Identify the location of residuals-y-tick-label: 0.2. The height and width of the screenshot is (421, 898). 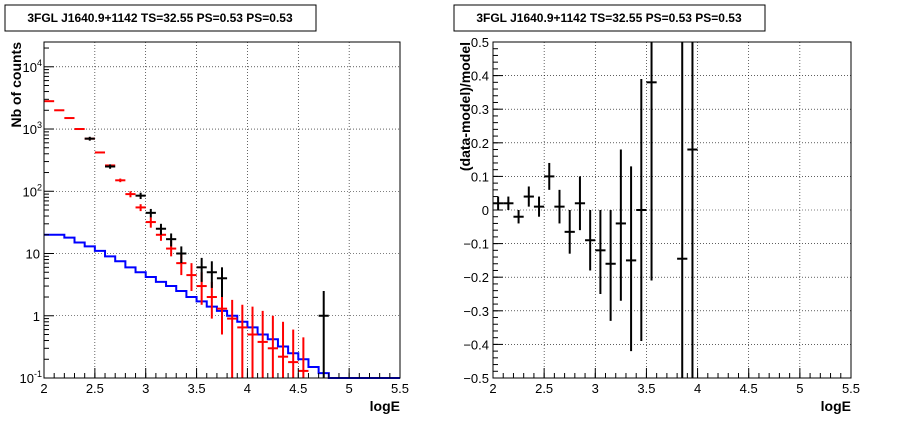
(480, 143).